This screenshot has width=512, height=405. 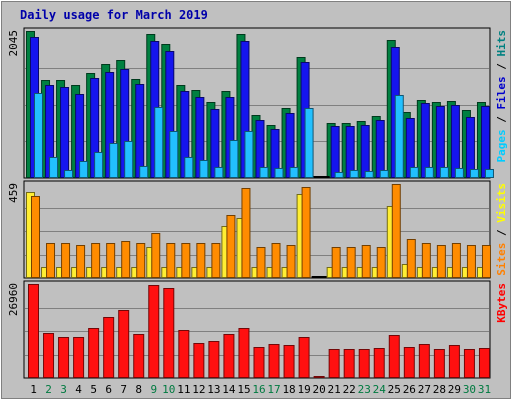 I want to click on x-tick-label: 5, so click(x=93, y=389).